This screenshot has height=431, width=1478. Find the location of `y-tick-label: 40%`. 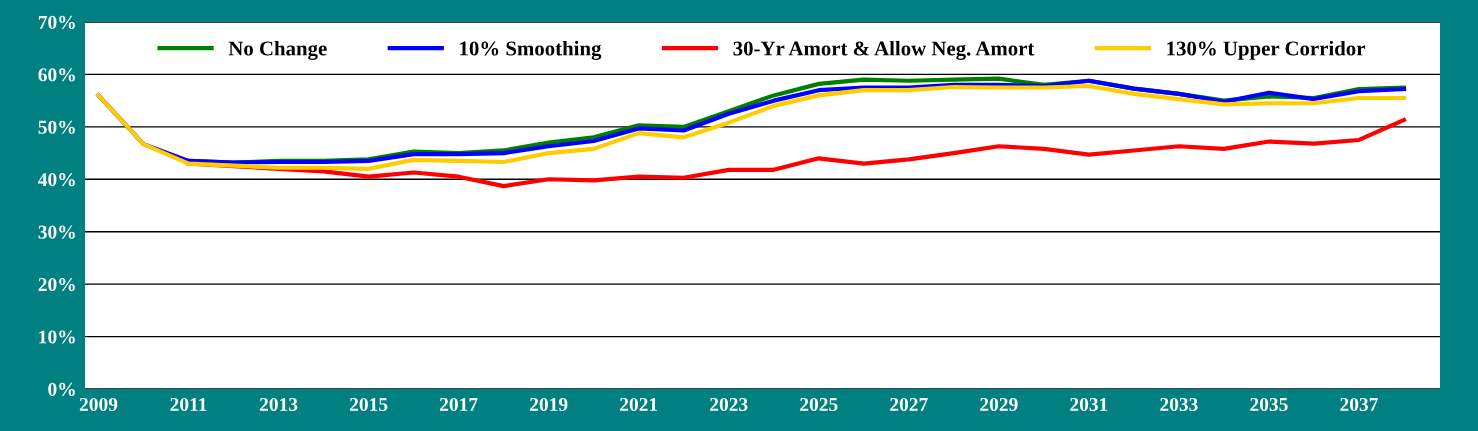

y-tick-label: 40% is located at coordinates (56, 180).